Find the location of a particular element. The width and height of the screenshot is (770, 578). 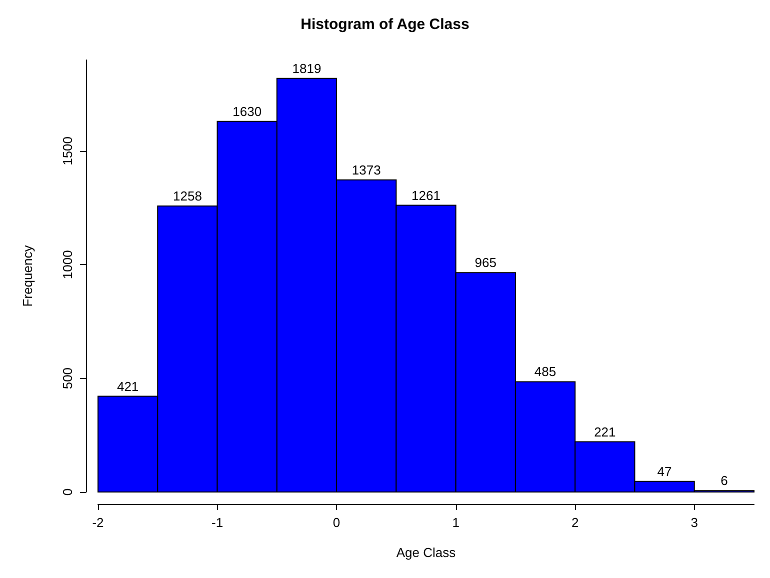

x-axis-title: Age Class is located at coordinates (426, 552).